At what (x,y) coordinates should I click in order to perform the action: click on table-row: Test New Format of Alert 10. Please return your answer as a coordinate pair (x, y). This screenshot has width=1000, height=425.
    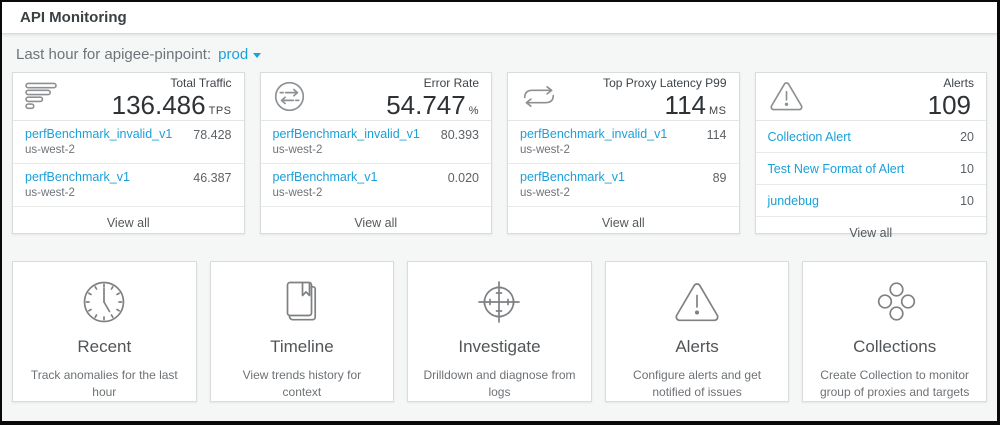
    Looking at the image, I should click on (870, 169).